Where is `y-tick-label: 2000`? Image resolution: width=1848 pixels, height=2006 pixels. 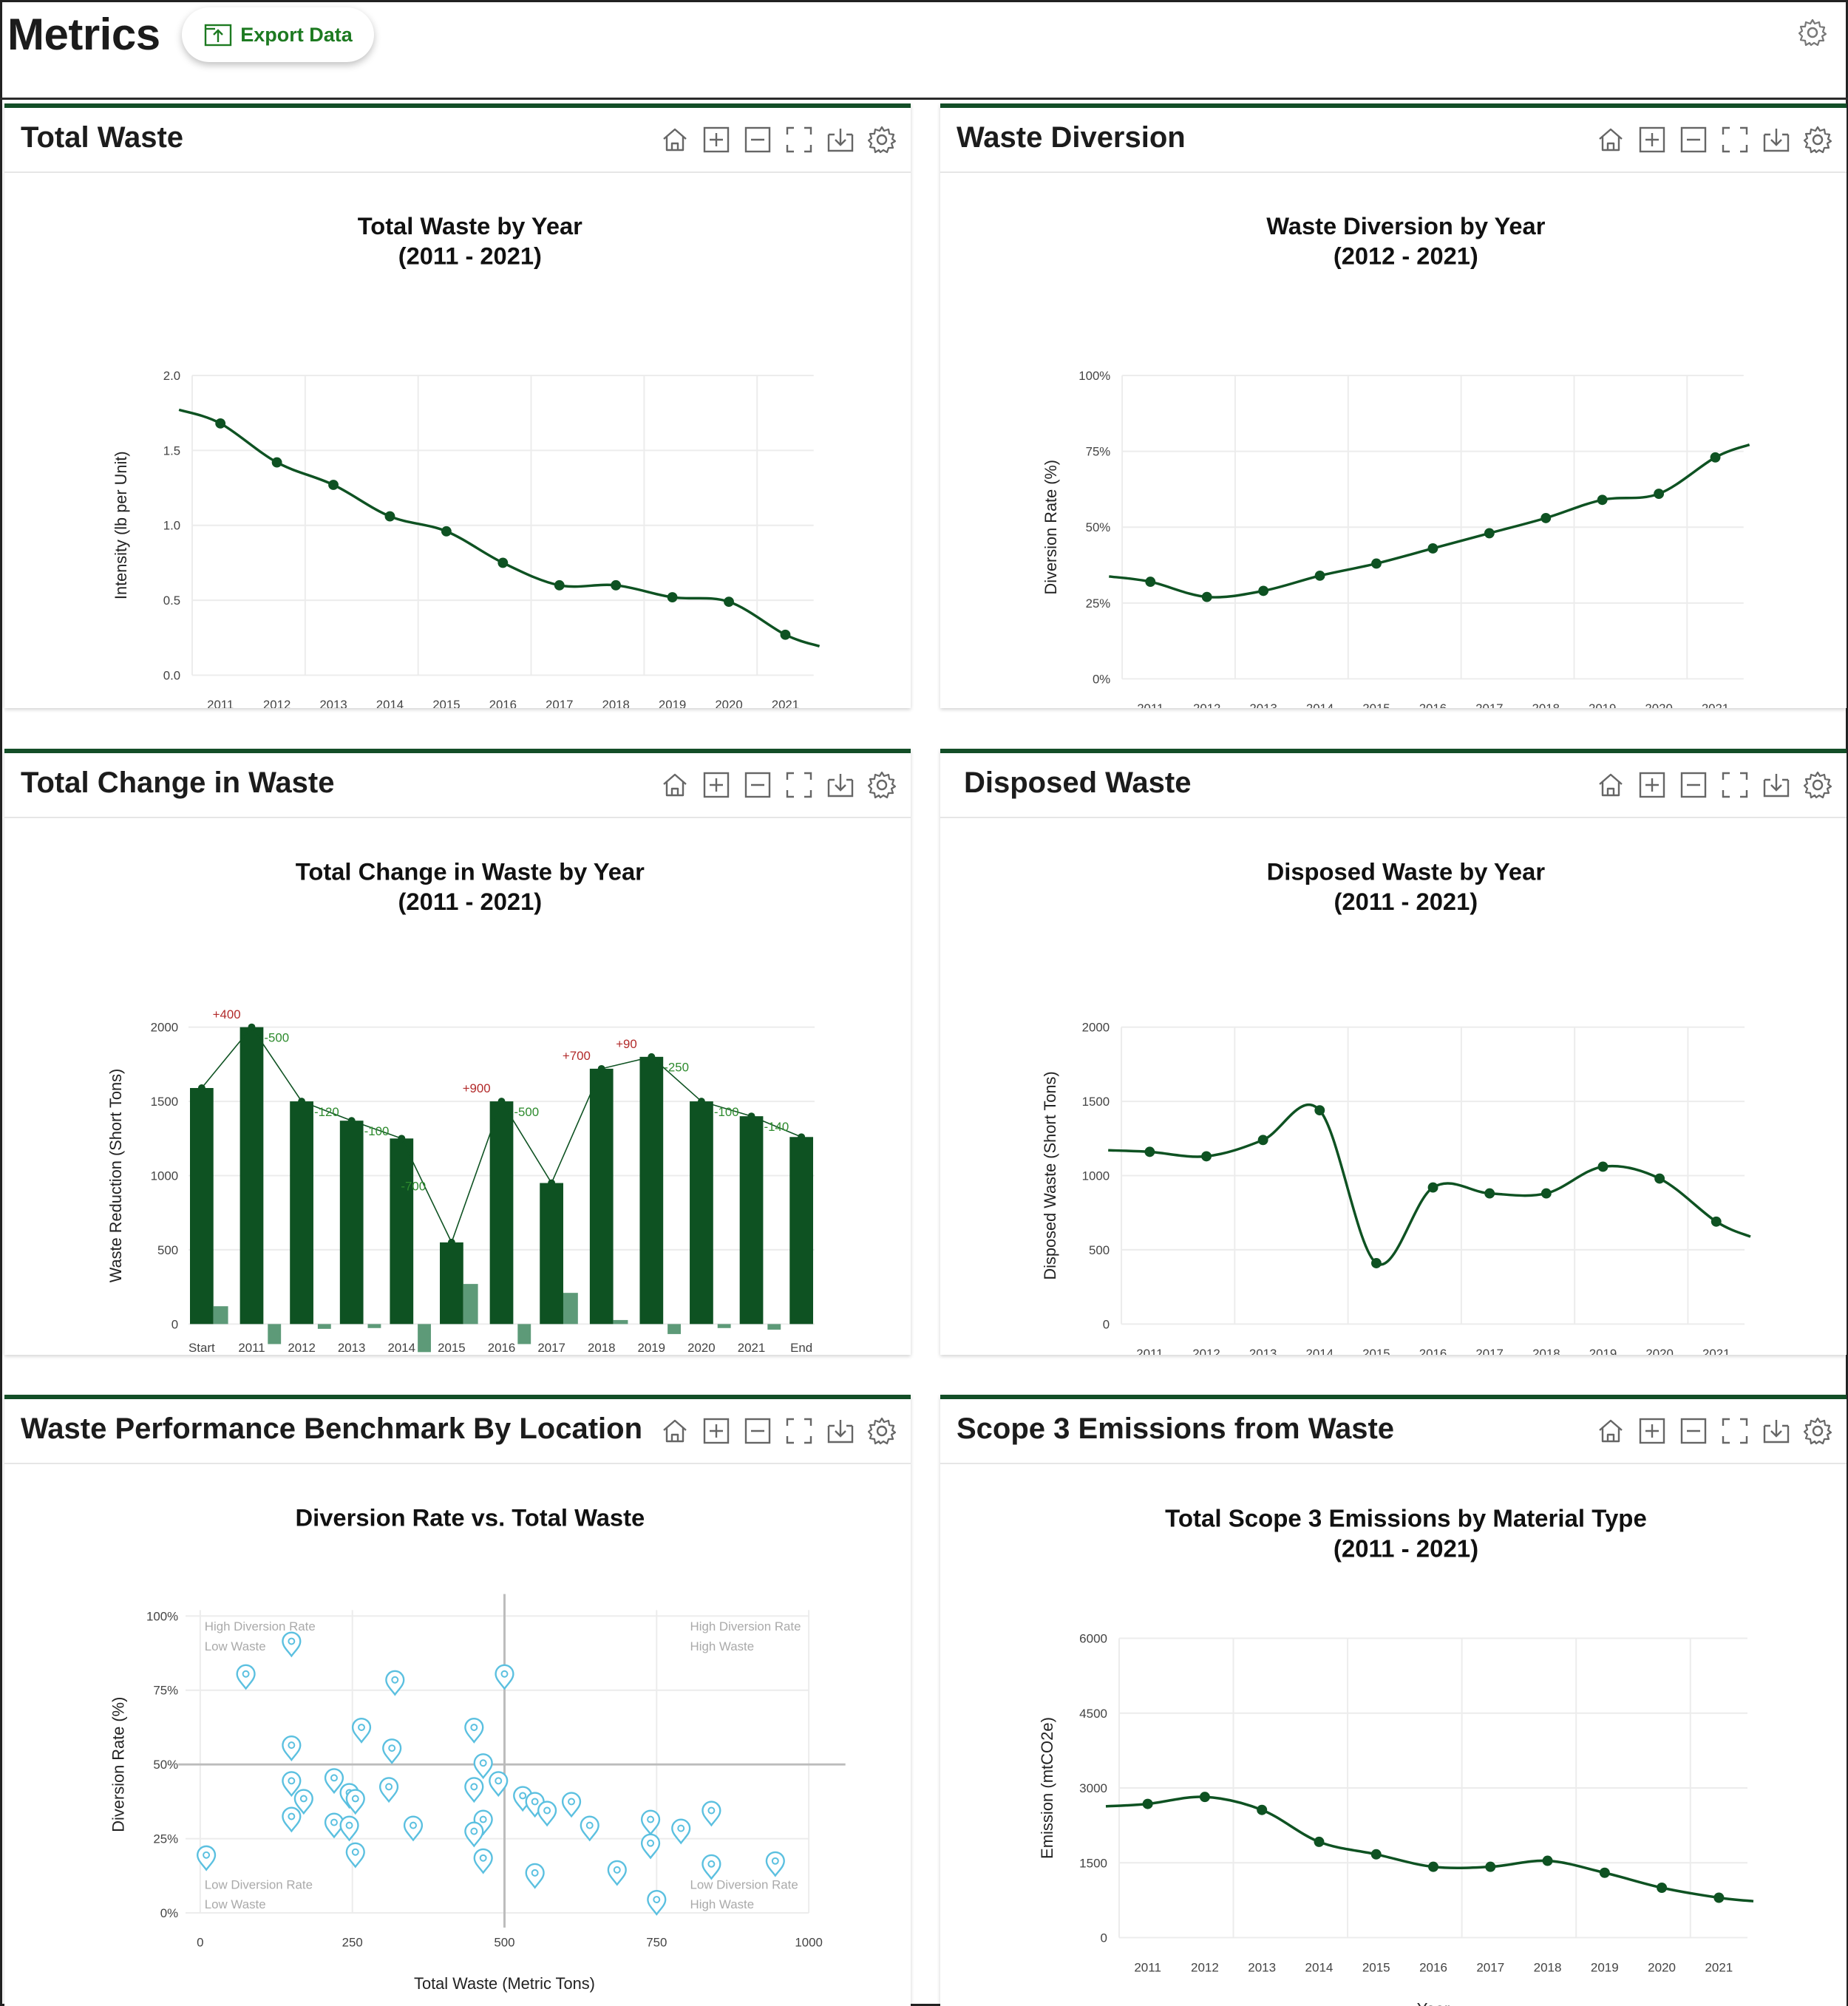
y-tick-label: 2000 is located at coordinates (165, 1028).